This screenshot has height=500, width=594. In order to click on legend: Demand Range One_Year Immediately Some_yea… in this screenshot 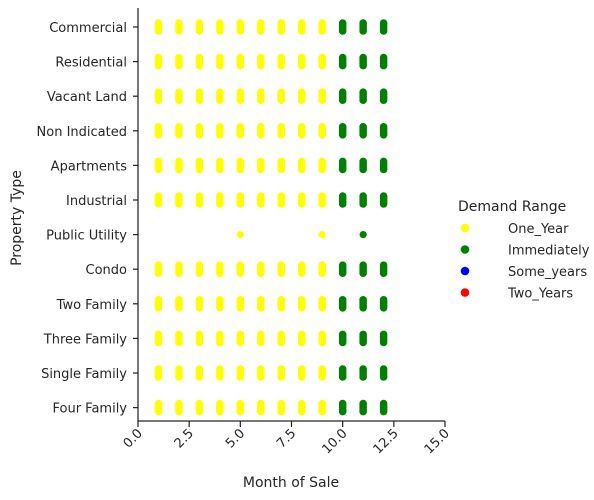, I will do `click(524, 250)`.